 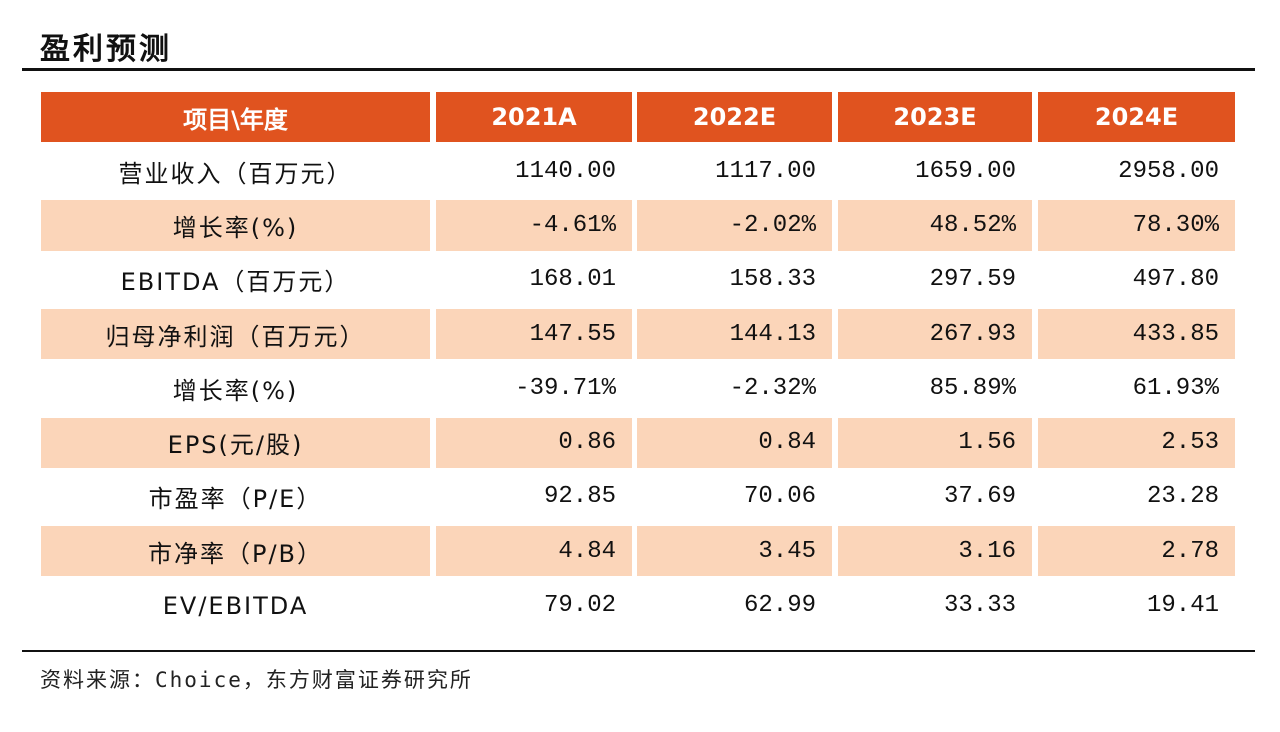 What do you see at coordinates (565, 388) in the screenshot?
I see `cell-value: -39.71%` at bounding box center [565, 388].